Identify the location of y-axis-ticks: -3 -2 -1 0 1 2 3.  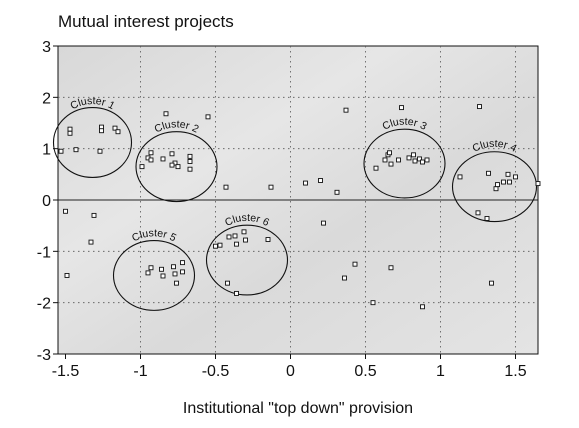
(47, 201).